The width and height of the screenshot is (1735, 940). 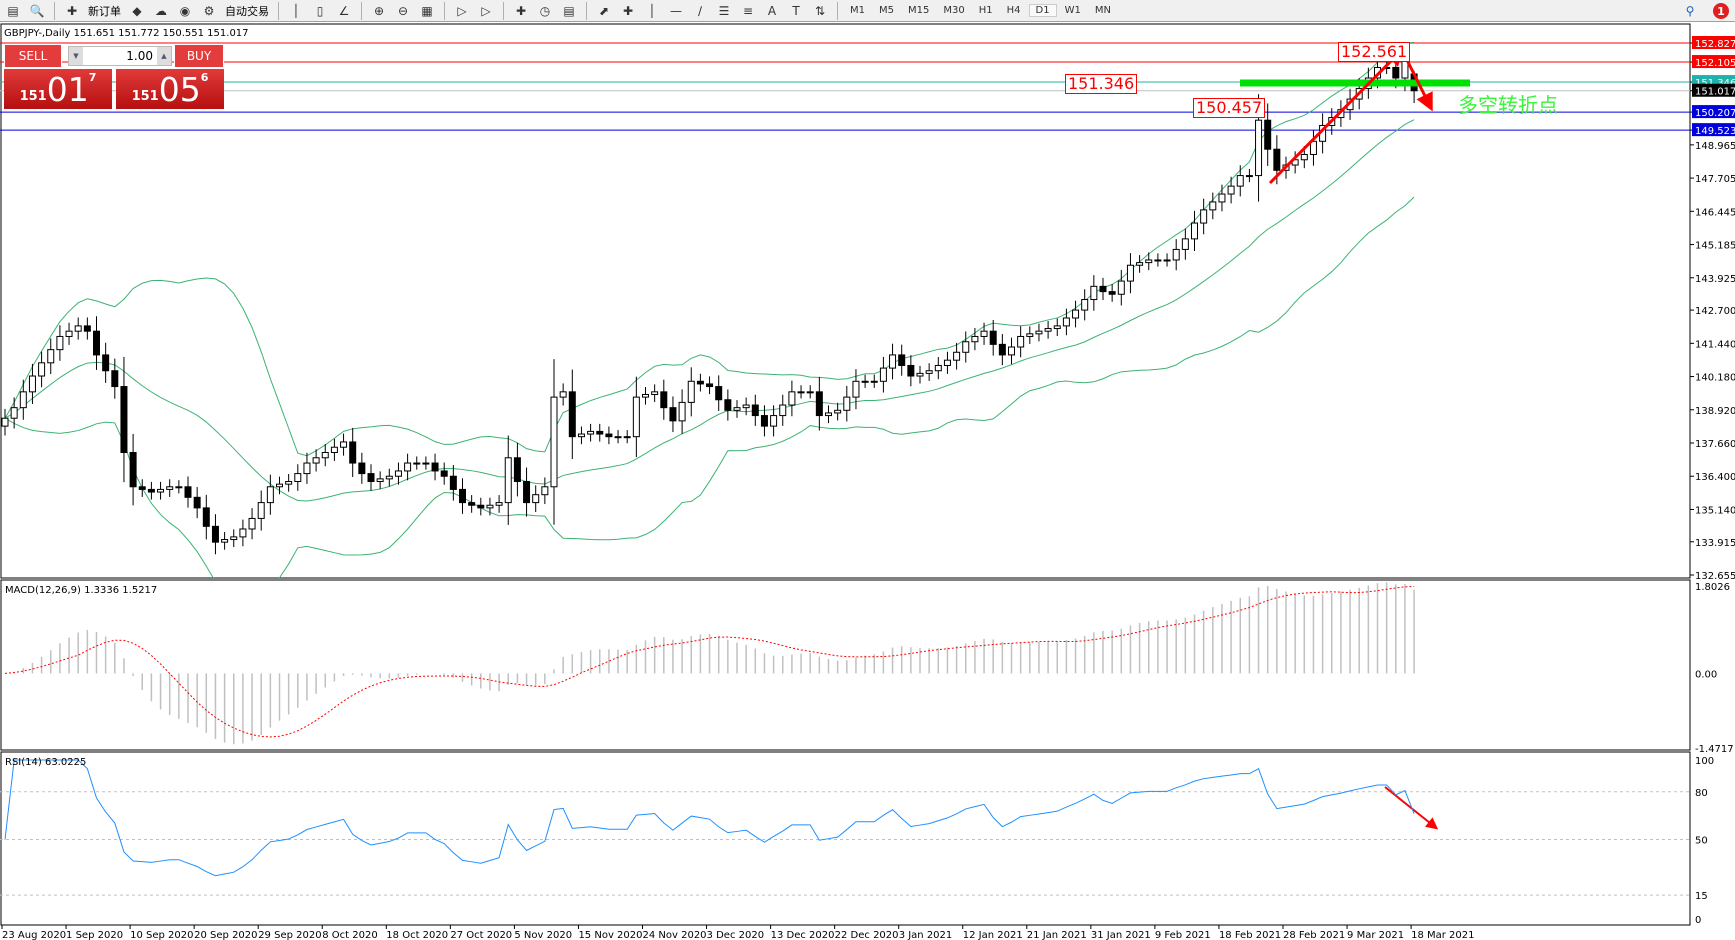 I want to click on sell-price: 151 01 7, so click(x=58, y=89).